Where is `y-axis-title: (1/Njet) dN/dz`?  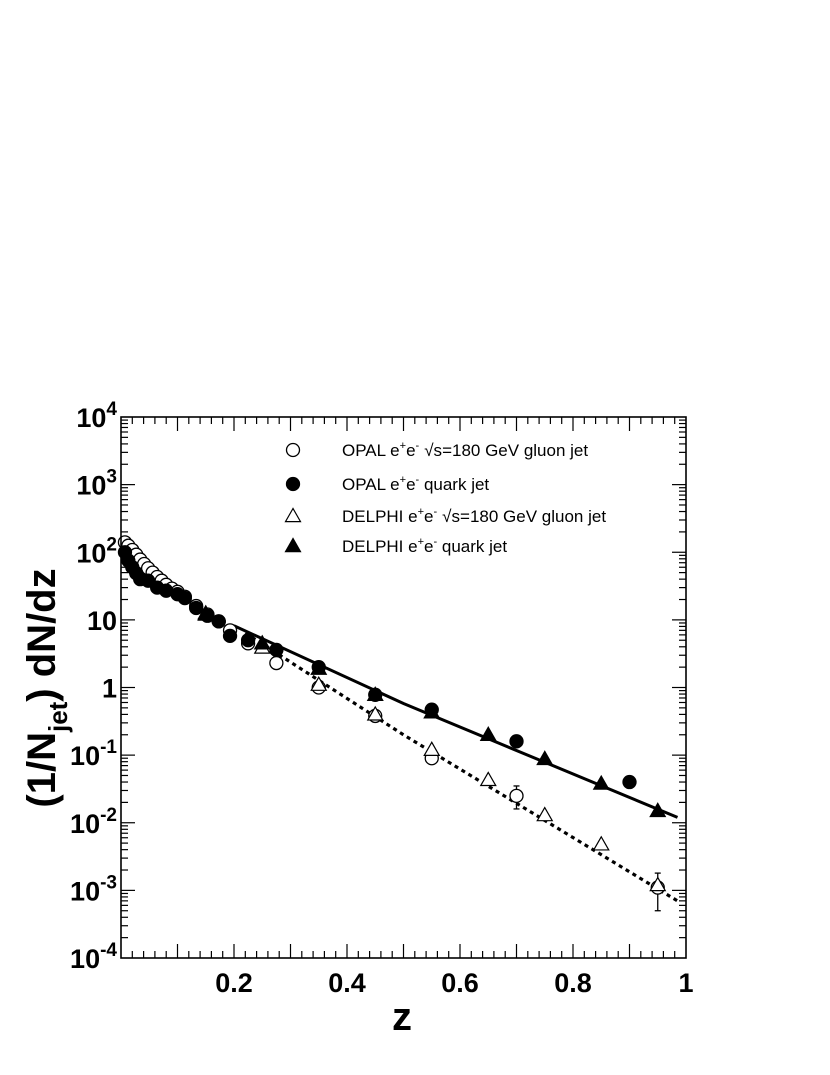 y-axis-title: (1/Njet) dN/dz is located at coordinates (46, 687).